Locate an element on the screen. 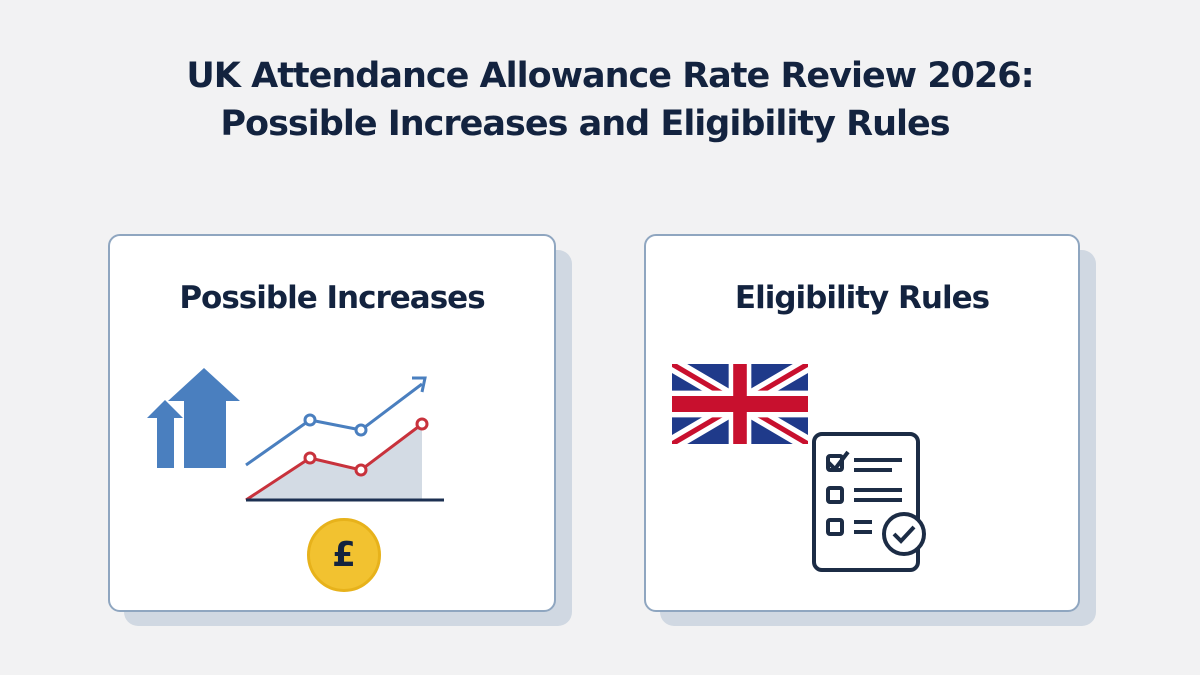 Image resolution: width=1200 pixels, height=675 pixels. checklist-icon is located at coordinates (869, 502).